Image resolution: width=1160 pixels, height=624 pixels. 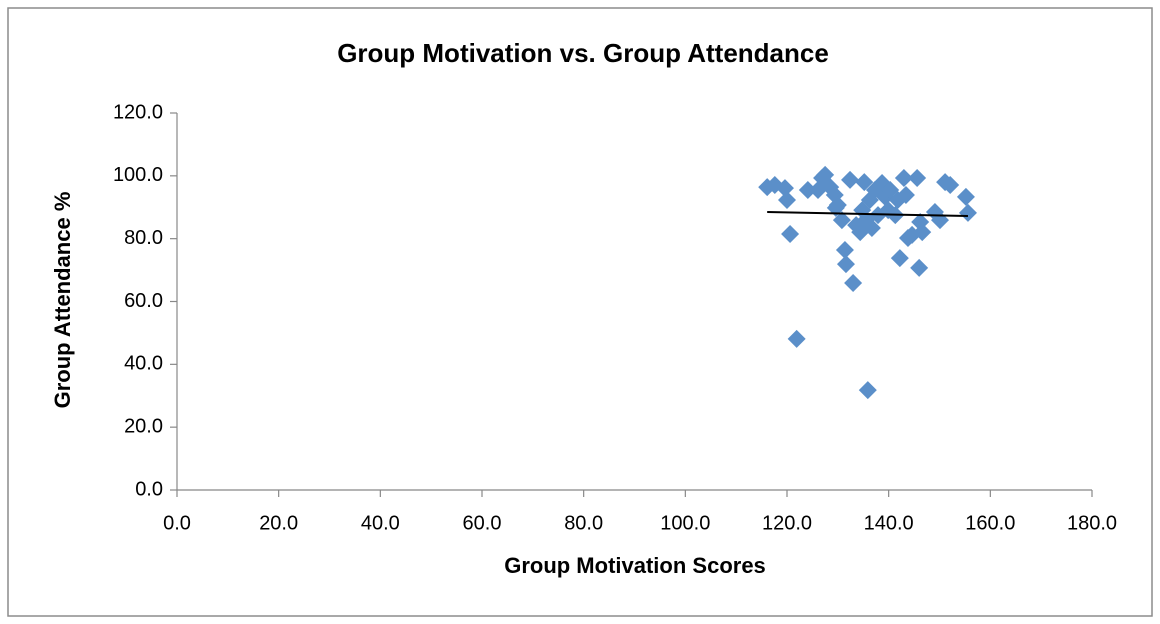 What do you see at coordinates (867, 214) in the screenshot?
I see `trendline` at bounding box center [867, 214].